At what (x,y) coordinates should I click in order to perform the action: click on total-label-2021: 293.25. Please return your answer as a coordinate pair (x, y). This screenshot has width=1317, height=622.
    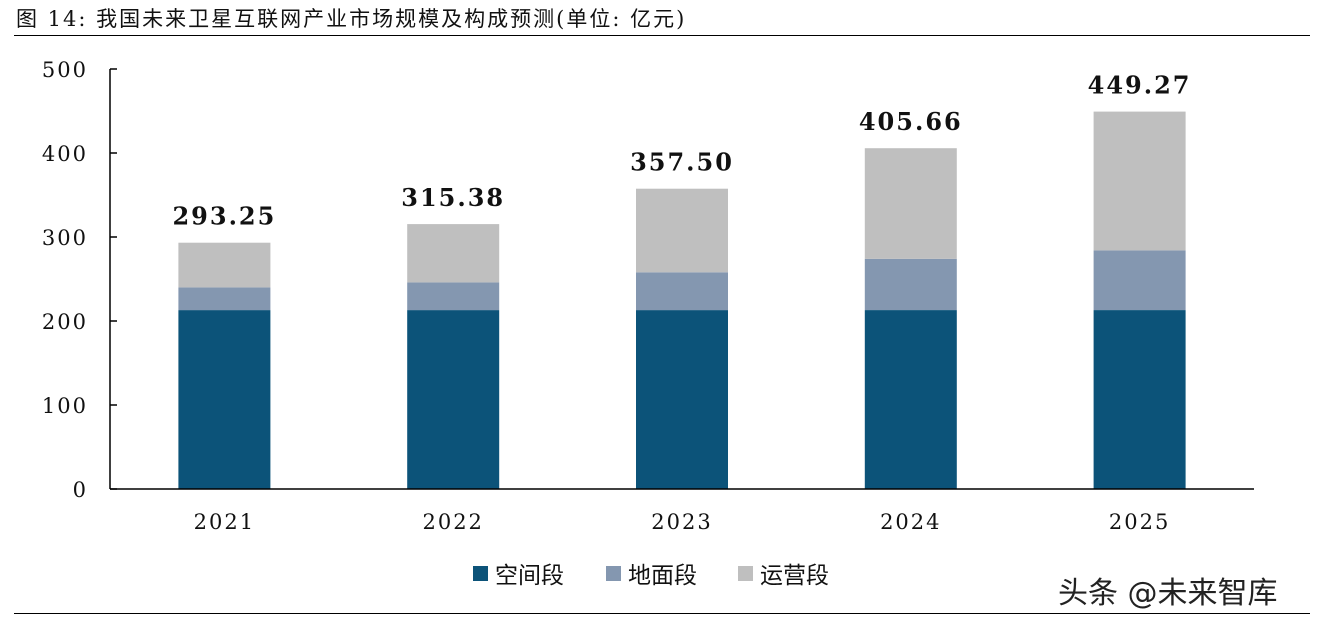
    Looking at the image, I should click on (224, 216).